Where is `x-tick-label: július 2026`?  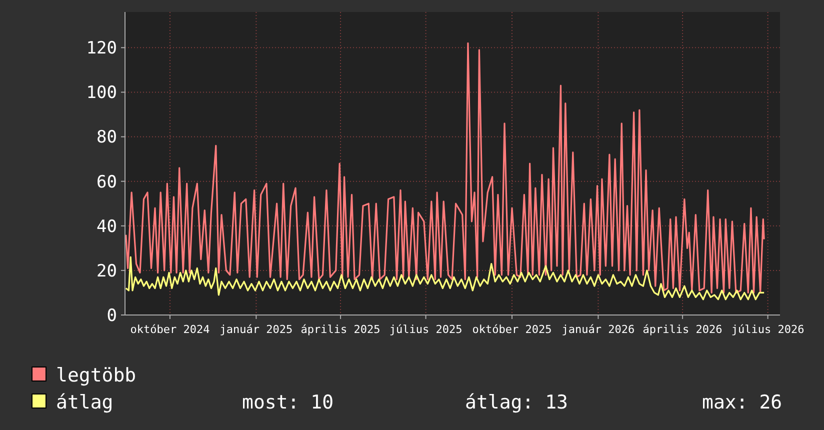
x-tick-label: július 2026 is located at coordinates (767, 329).